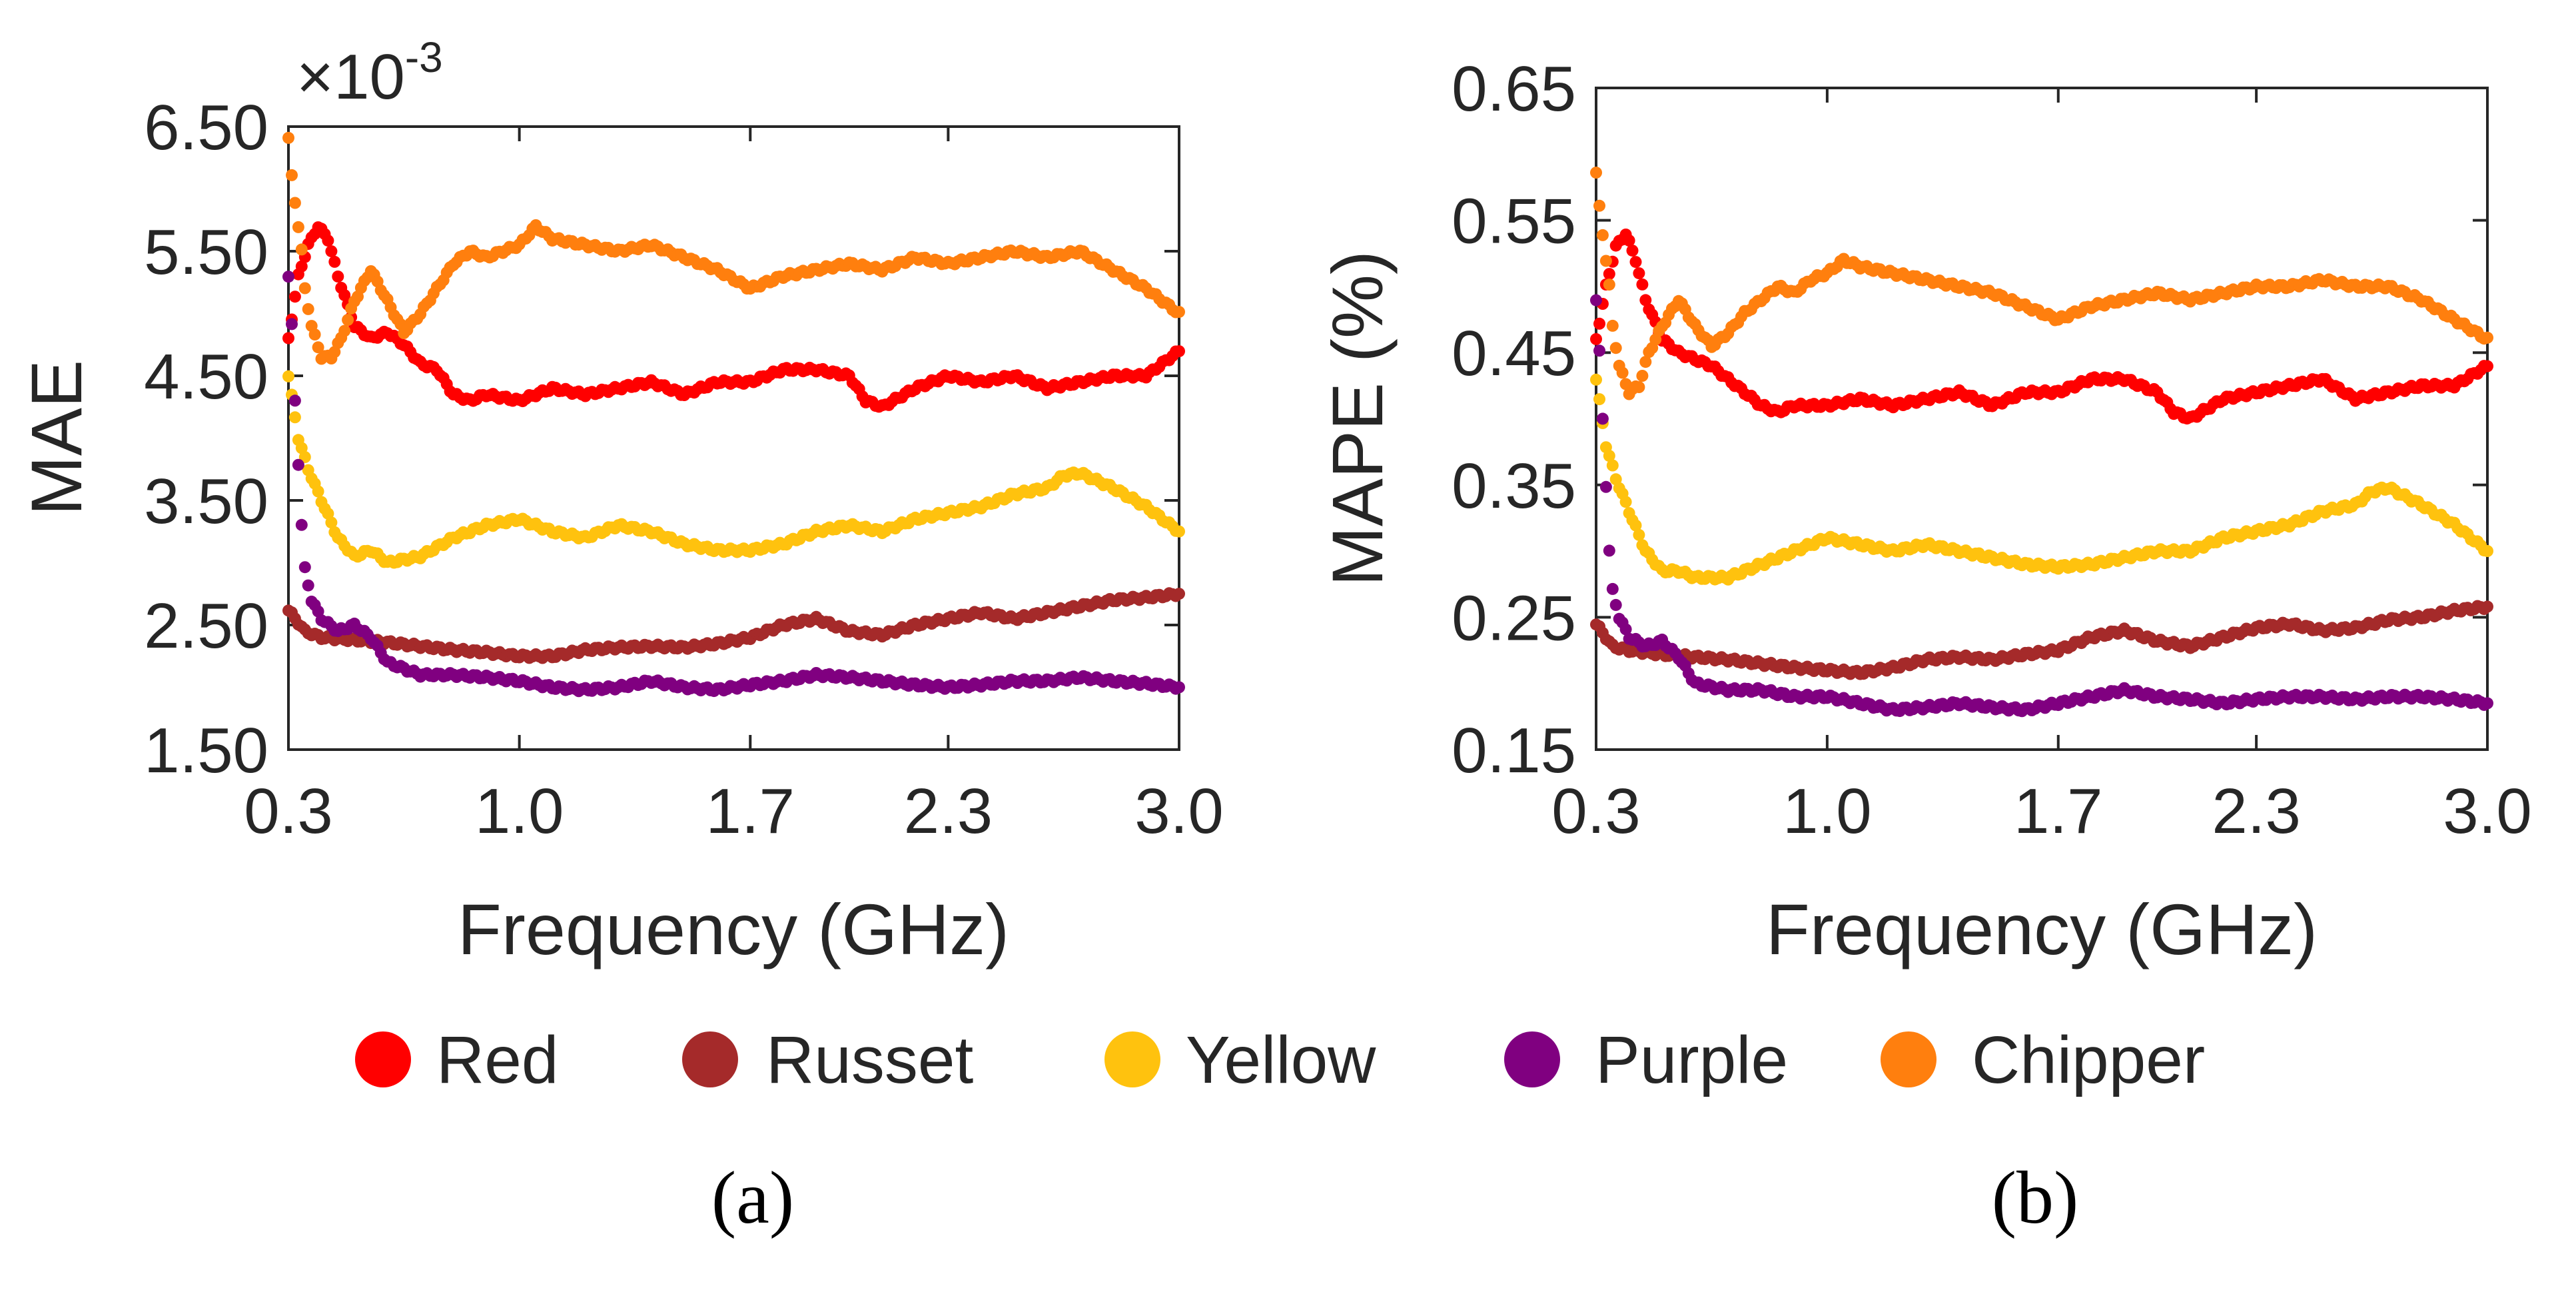 Image resolution: width=2576 pixels, height=1290 pixels. I want to click on x-tick-label-b: 2.3, so click(2256, 811).